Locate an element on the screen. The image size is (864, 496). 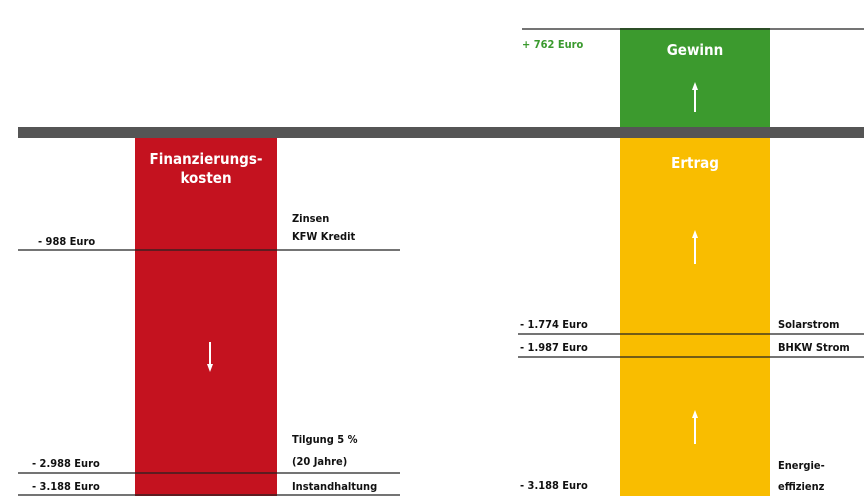
label: Instandhaltung is located at coordinates (334, 486).